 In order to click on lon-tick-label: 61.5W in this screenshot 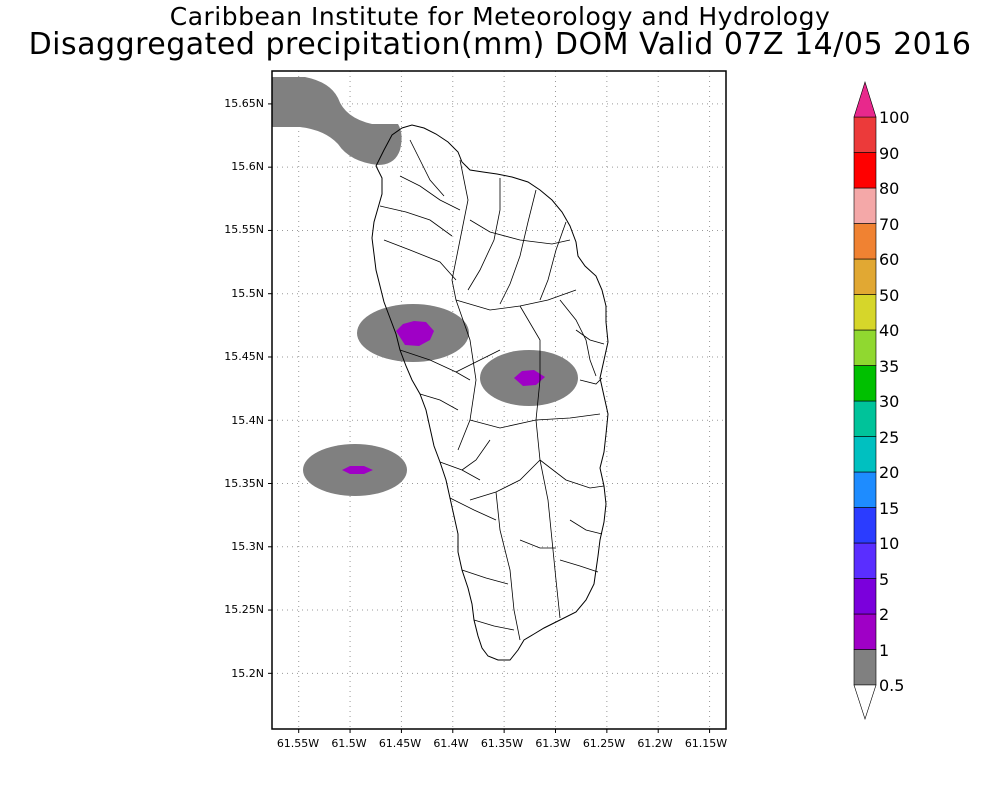, I will do `click(348, 743)`.